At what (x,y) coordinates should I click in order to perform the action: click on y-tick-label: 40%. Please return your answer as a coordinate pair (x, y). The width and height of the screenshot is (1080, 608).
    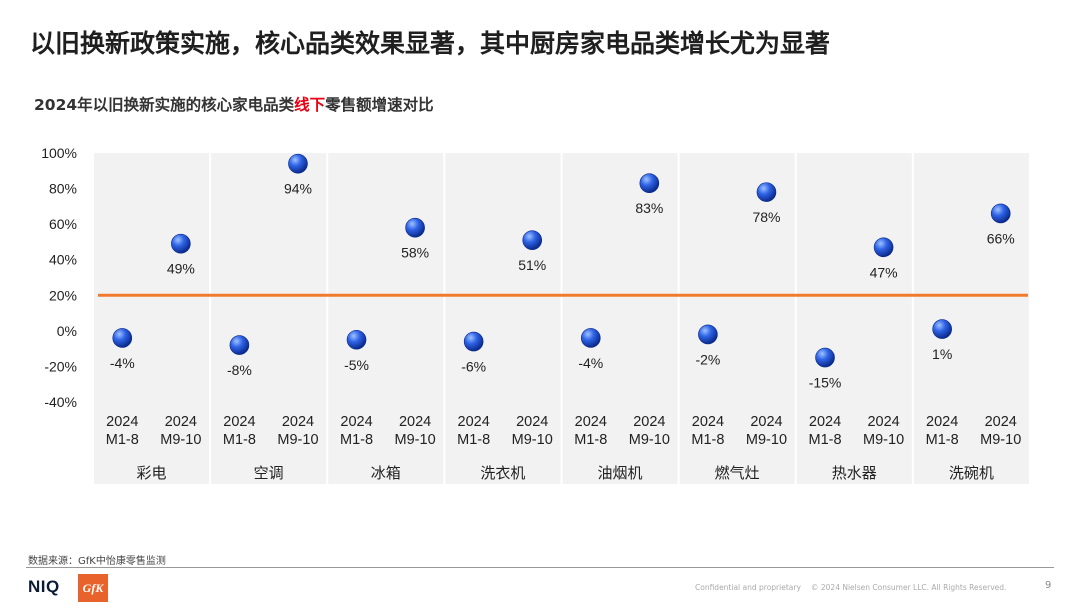
    Looking at the image, I should click on (63, 260).